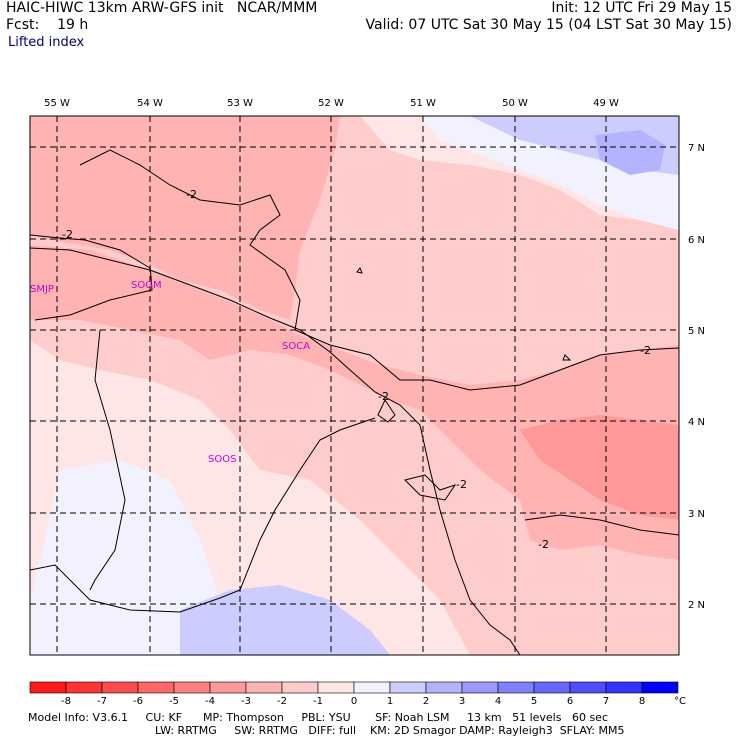 This screenshot has width=740, height=740. What do you see at coordinates (47, 25) in the screenshot?
I see `forecast-hour: Fcst: 19 h` at bounding box center [47, 25].